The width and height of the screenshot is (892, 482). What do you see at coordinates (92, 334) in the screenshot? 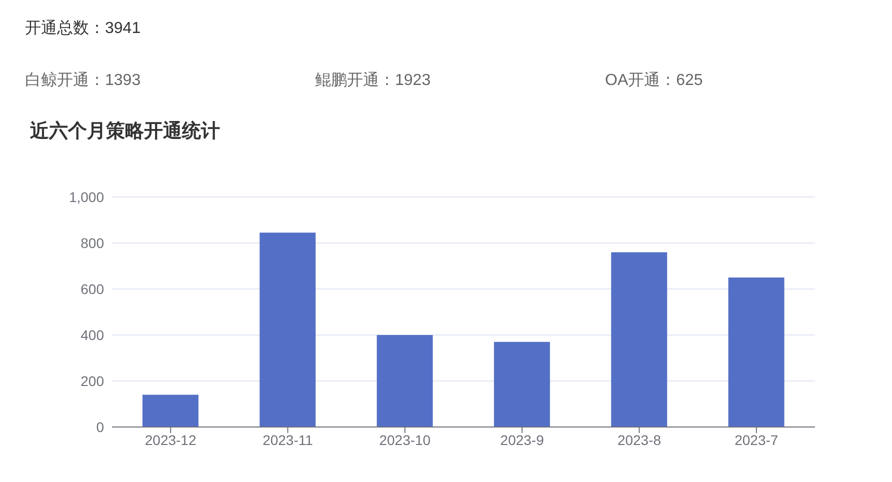
I see `y-tick-label: 400` at bounding box center [92, 334].